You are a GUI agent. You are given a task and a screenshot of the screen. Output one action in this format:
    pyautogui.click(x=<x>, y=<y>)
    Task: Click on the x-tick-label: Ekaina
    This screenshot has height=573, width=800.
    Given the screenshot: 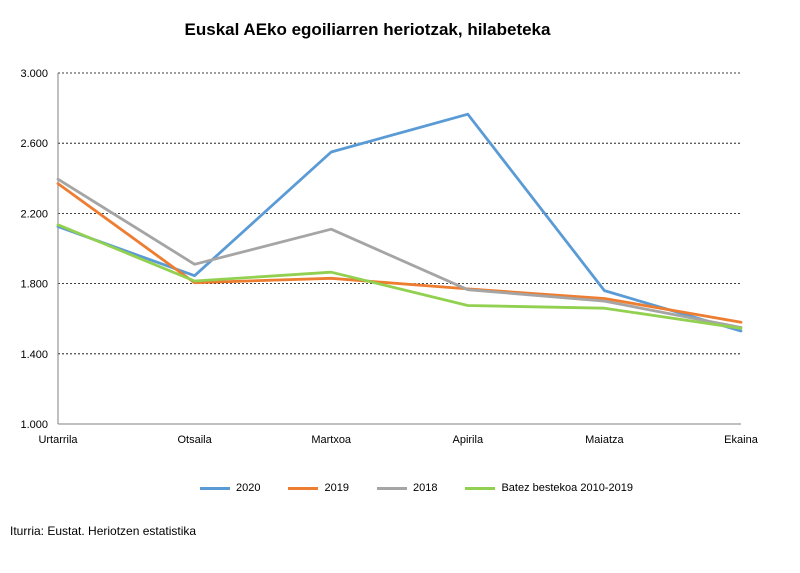 What is the action you would take?
    pyautogui.click(x=741, y=440)
    